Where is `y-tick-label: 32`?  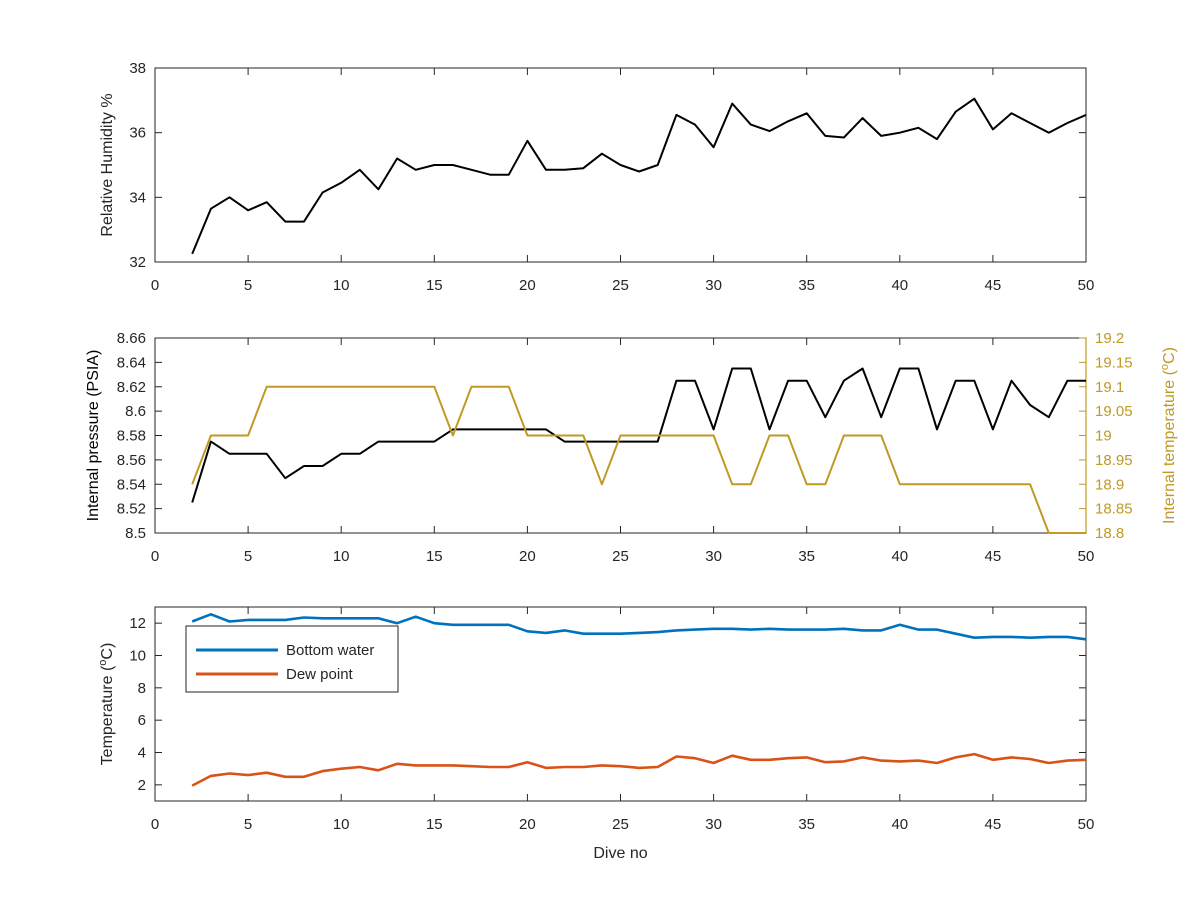 y-tick-label: 32 is located at coordinates (137, 262).